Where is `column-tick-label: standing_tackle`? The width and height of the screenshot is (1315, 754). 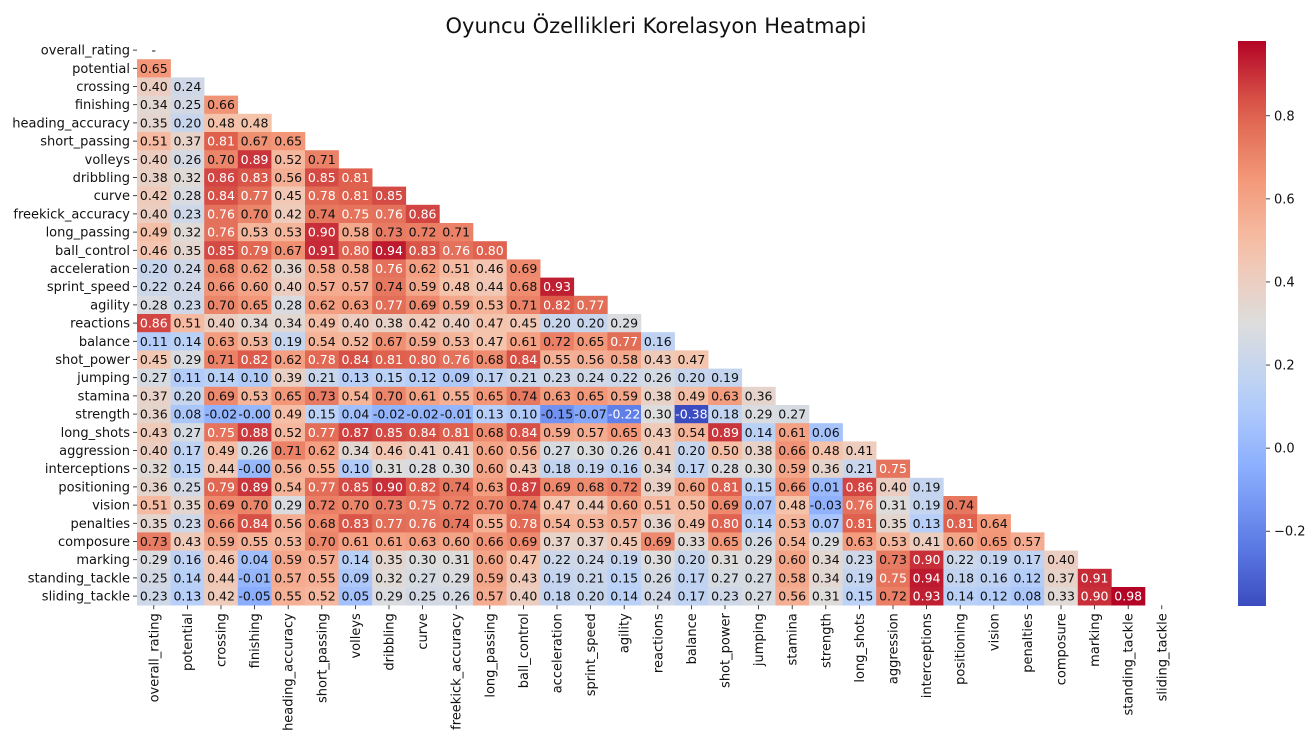 column-tick-label: standing_tackle is located at coordinates (1129, 664).